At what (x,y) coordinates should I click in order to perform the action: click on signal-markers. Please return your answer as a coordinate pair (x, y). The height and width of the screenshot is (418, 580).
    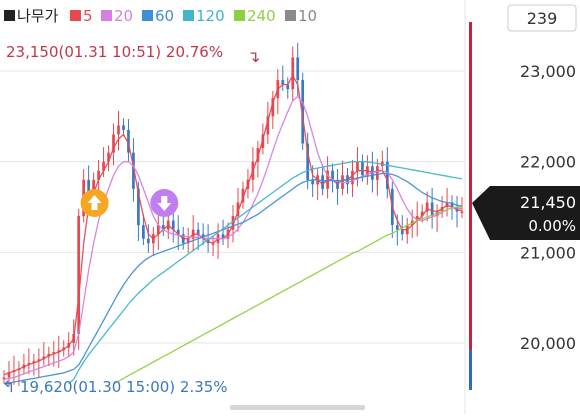
    Looking at the image, I should click on (129, 203).